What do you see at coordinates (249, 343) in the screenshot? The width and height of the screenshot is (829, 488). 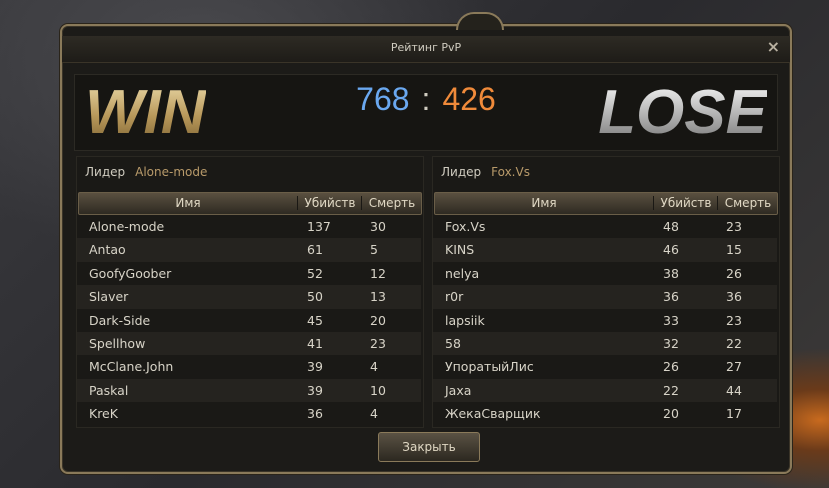 I see `table-row: Spellhow 41 23` at bounding box center [249, 343].